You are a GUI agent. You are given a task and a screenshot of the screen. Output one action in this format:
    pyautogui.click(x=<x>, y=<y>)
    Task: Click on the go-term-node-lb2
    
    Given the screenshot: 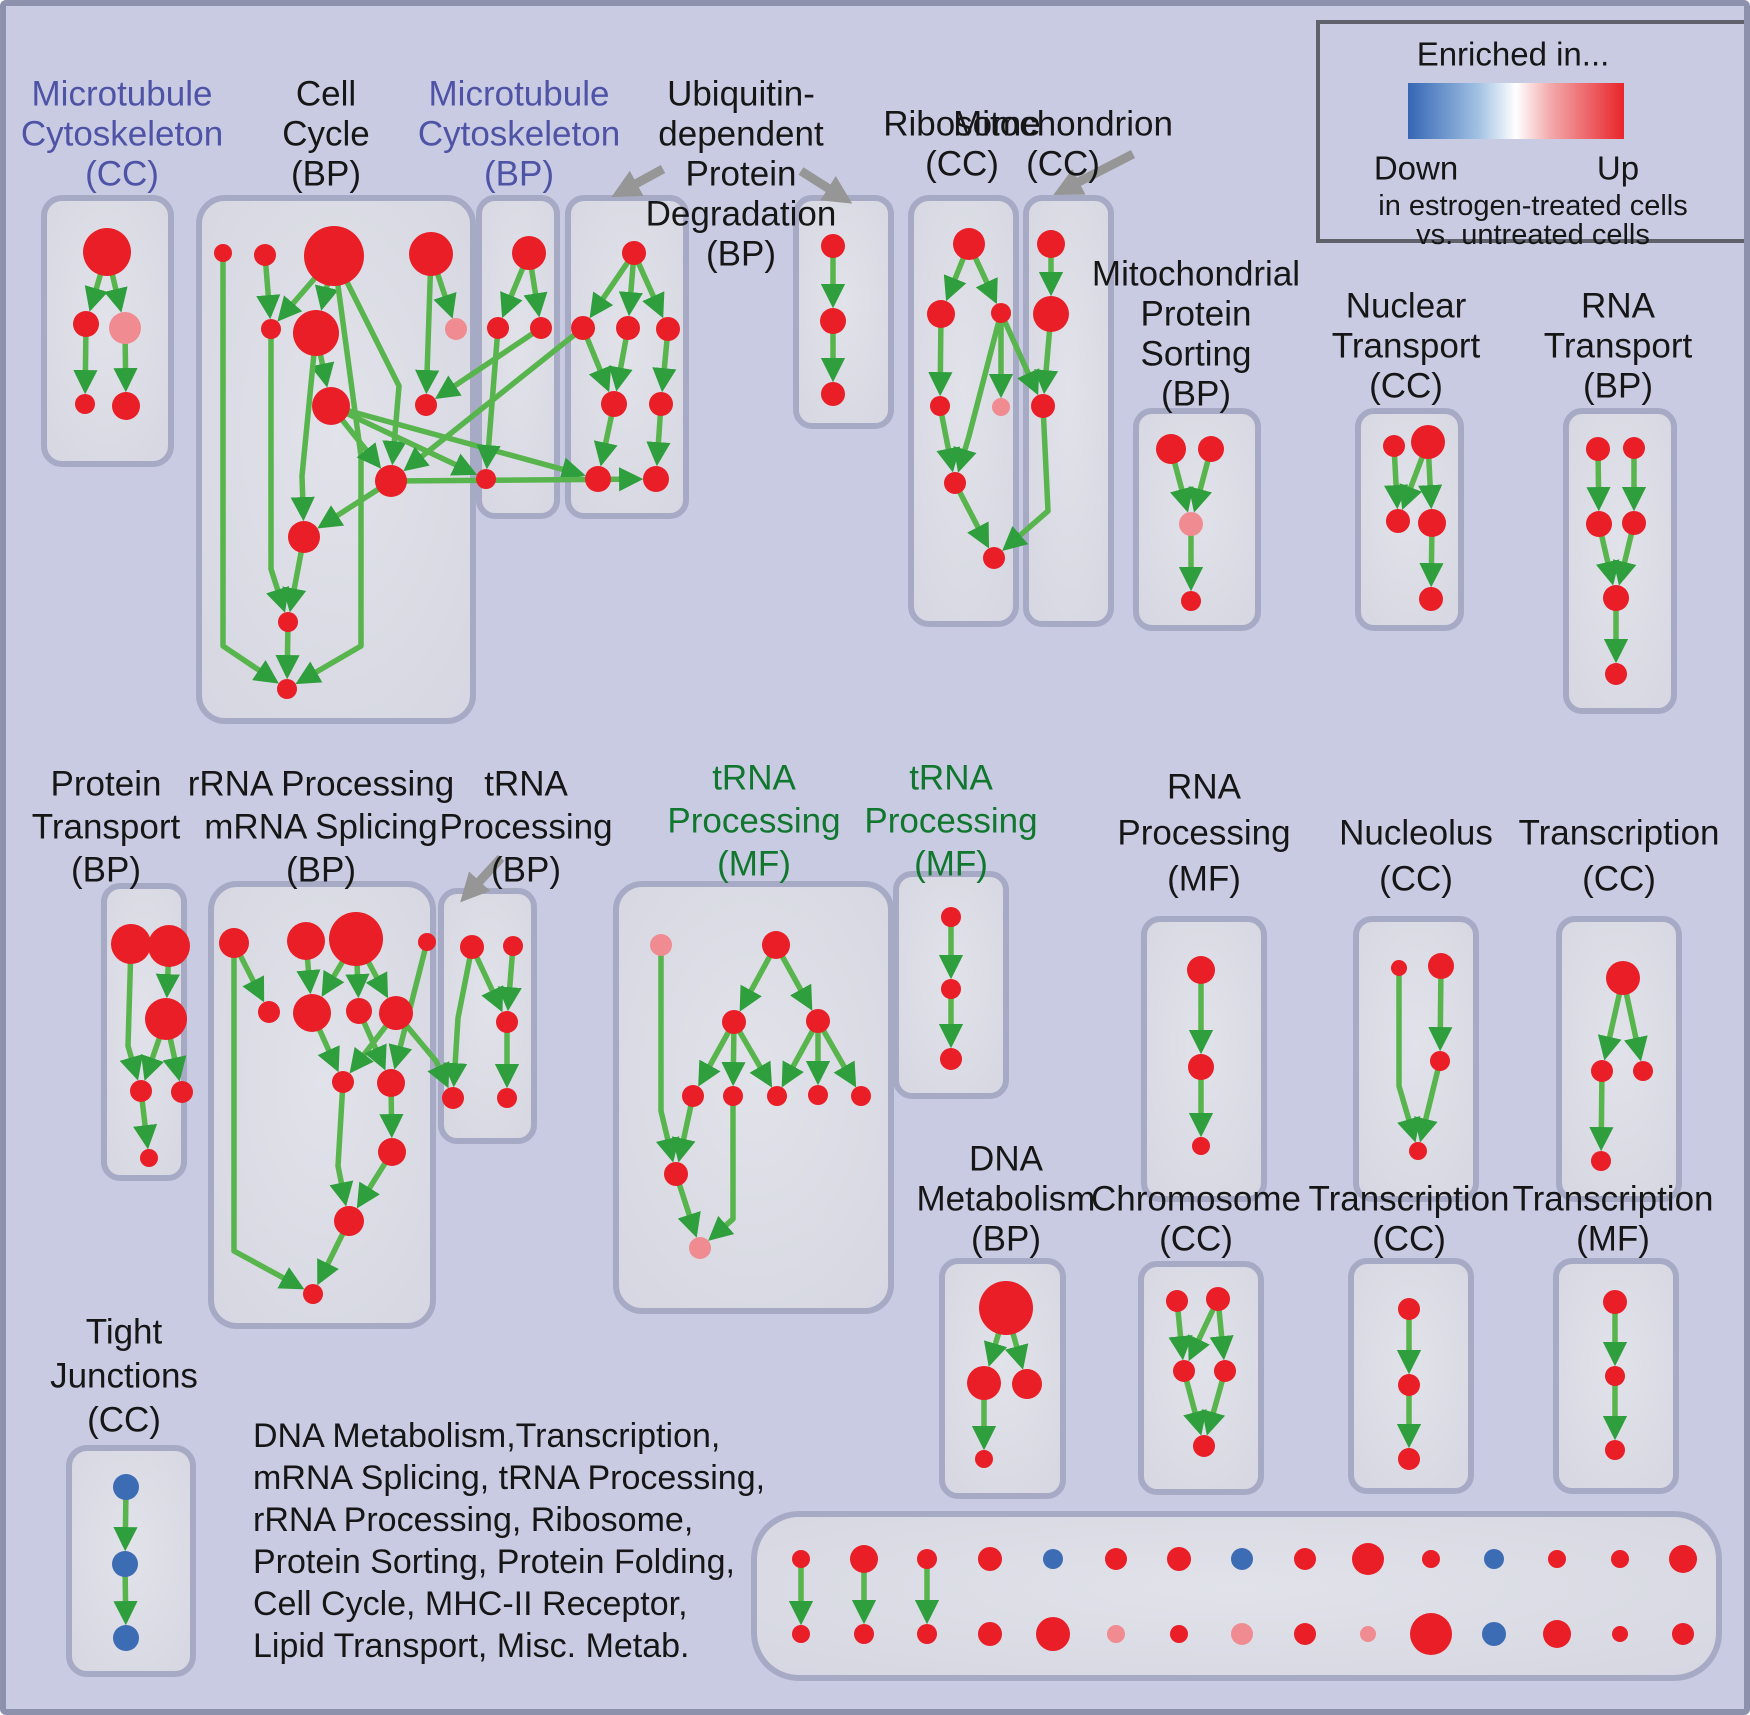 What is the action you would take?
    pyautogui.click(x=864, y=1634)
    